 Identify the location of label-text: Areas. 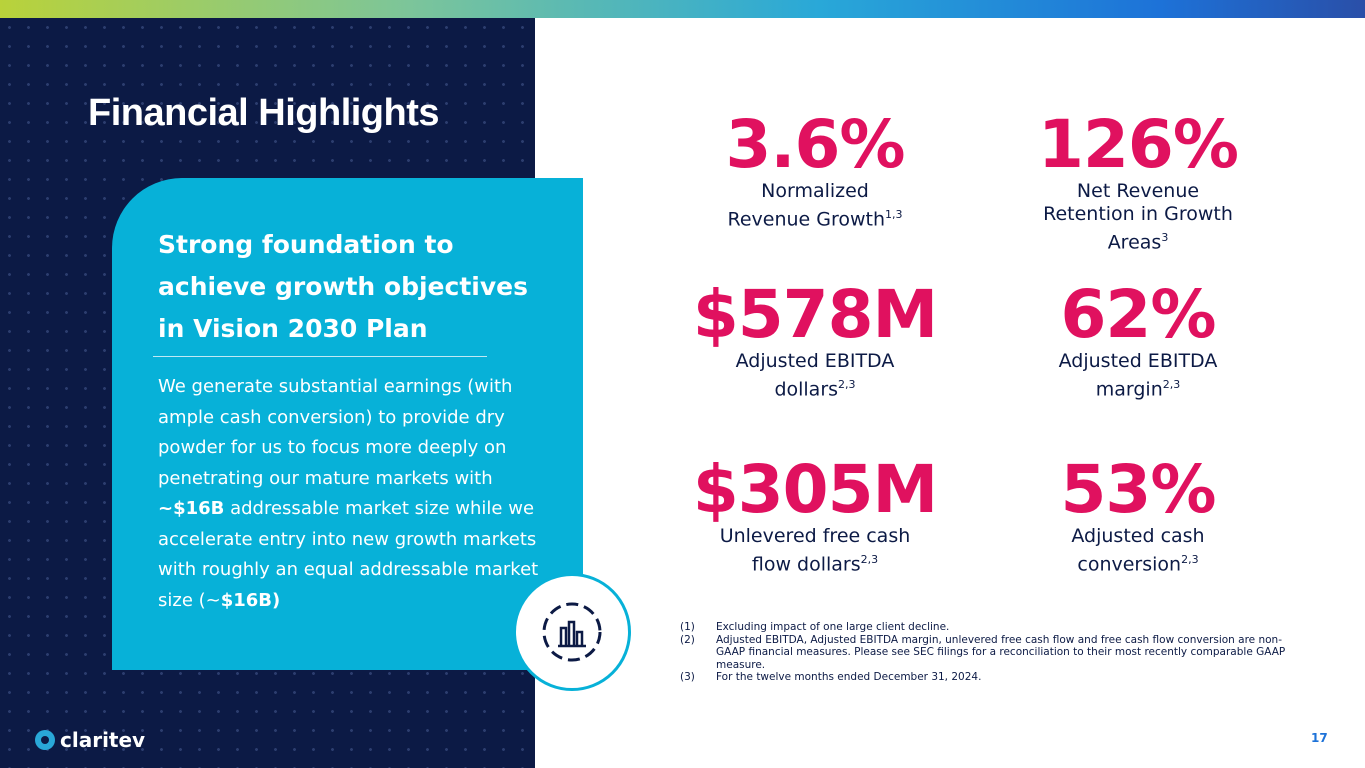
(1134, 242).